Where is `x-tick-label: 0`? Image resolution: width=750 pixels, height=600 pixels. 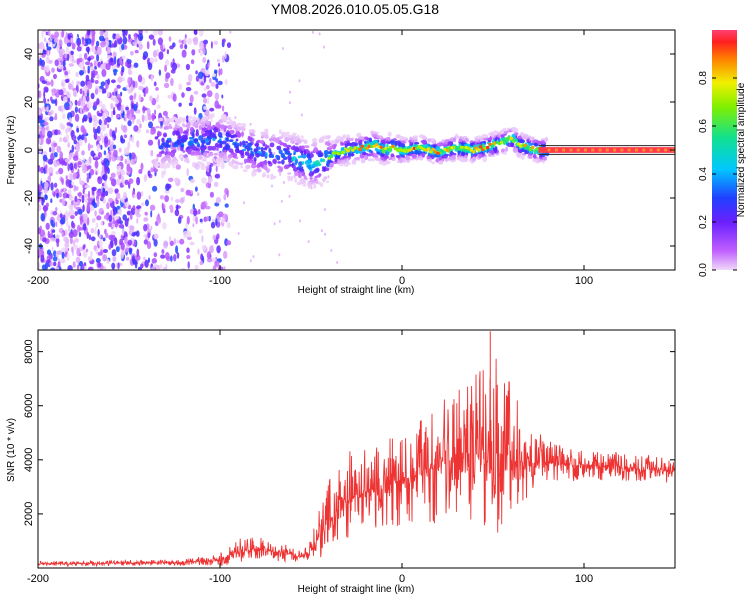
x-tick-label: 0 is located at coordinates (402, 281).